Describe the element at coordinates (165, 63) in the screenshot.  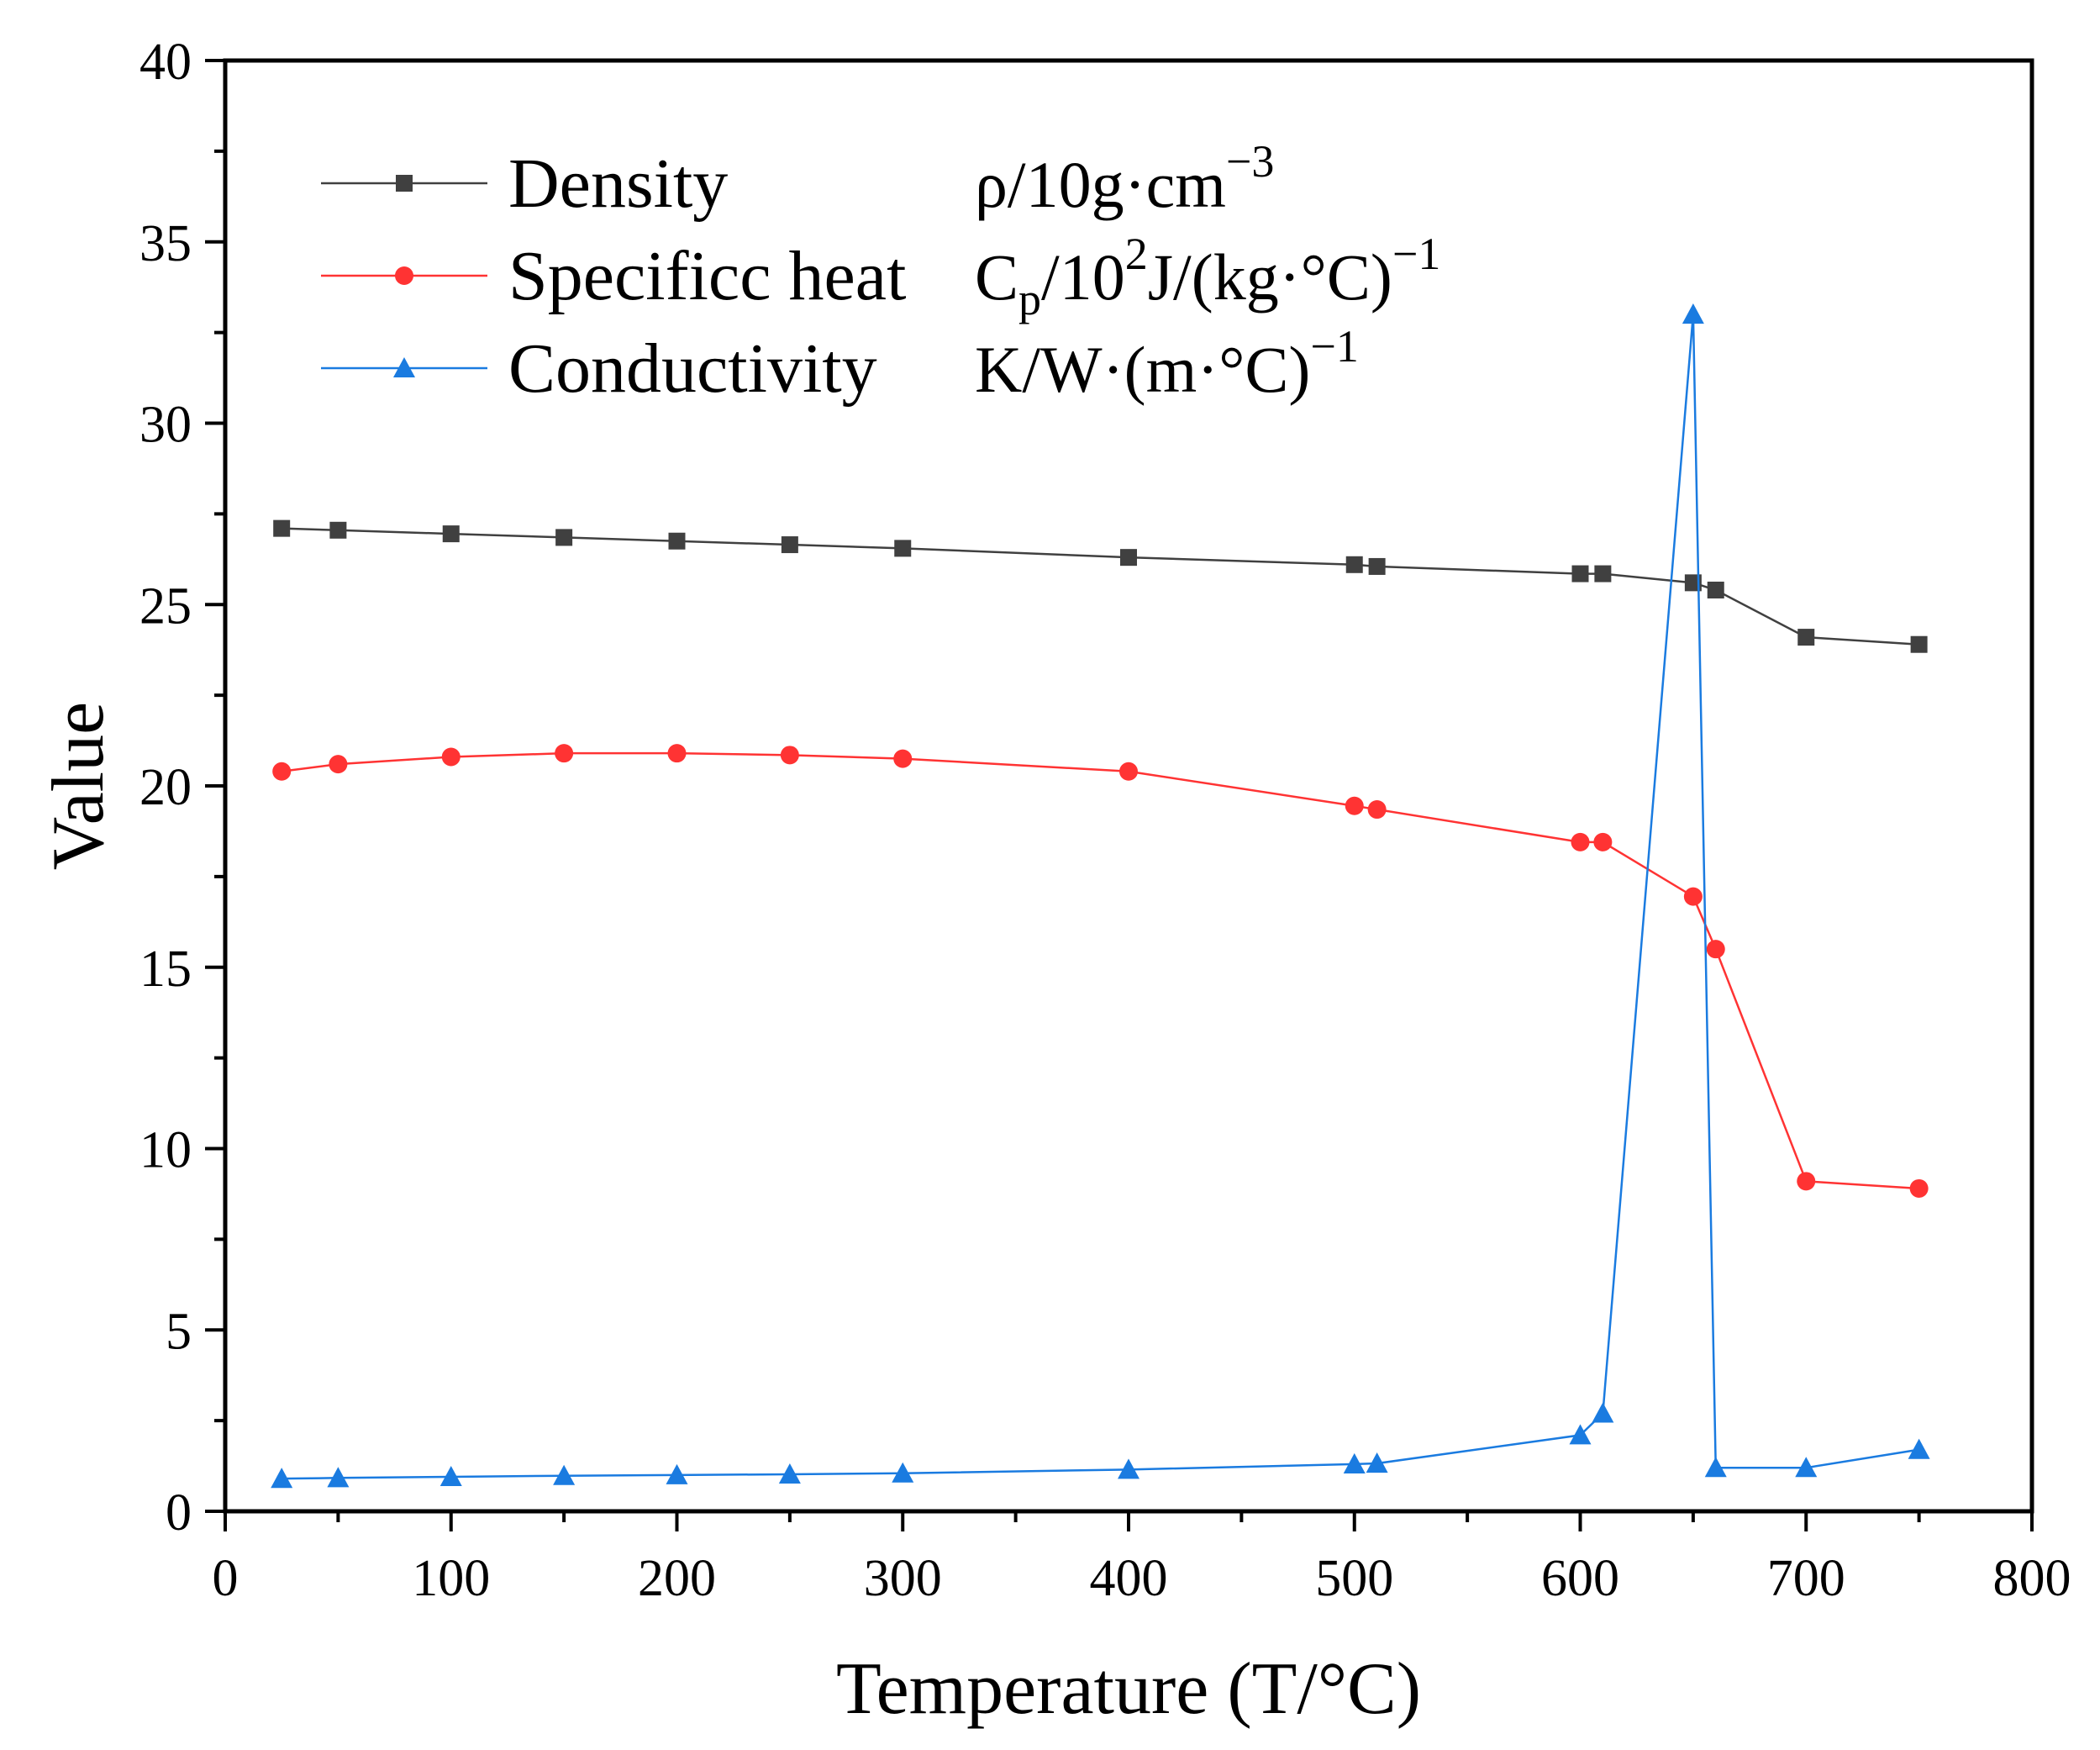
I see `y-tick-label: 40` at that location.